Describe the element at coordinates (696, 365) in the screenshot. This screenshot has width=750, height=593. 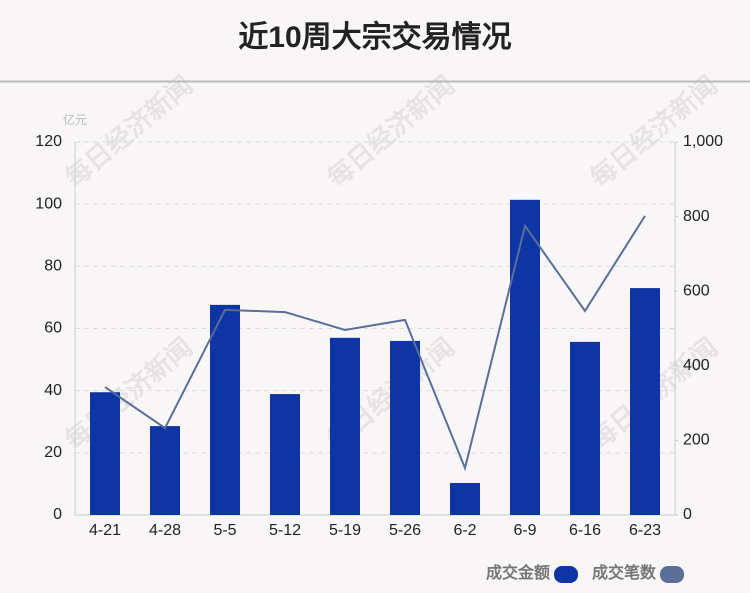
I see `y2-tick-label: 400` at that location.